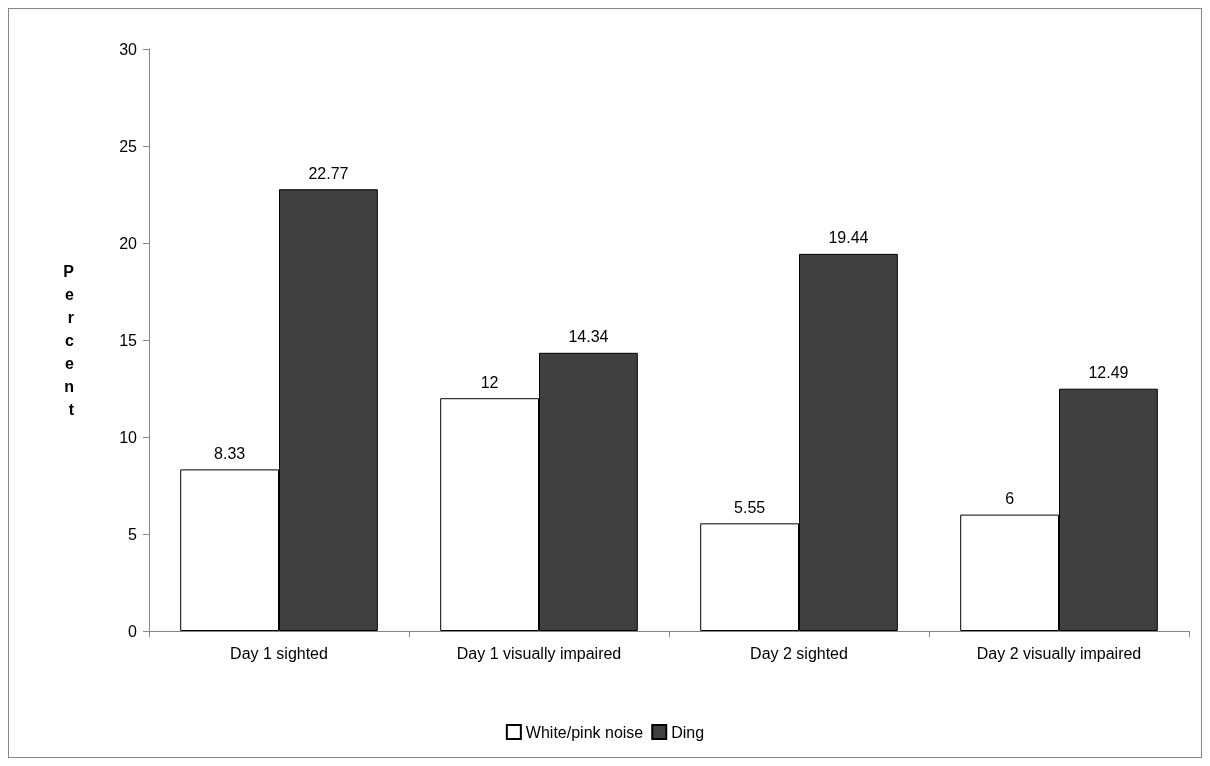 Image resolution: width=1210 pixels, height=766 pixels. I want to click on x-tick-label: Day 1 visually impaired, so click(539, 653).